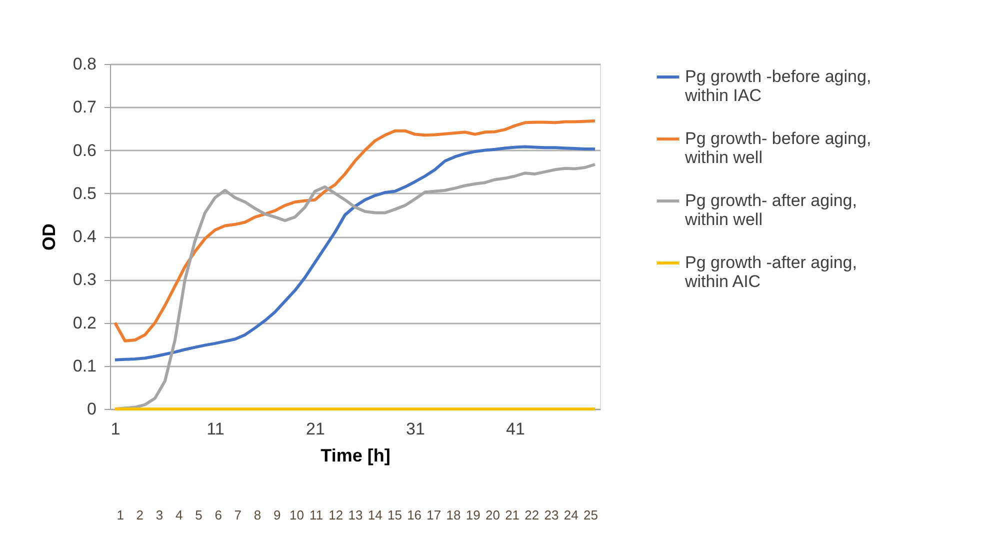  Describe the element at coordinates (315, 429) in the screenshot. I see `x-tick-label: 21` at that location.